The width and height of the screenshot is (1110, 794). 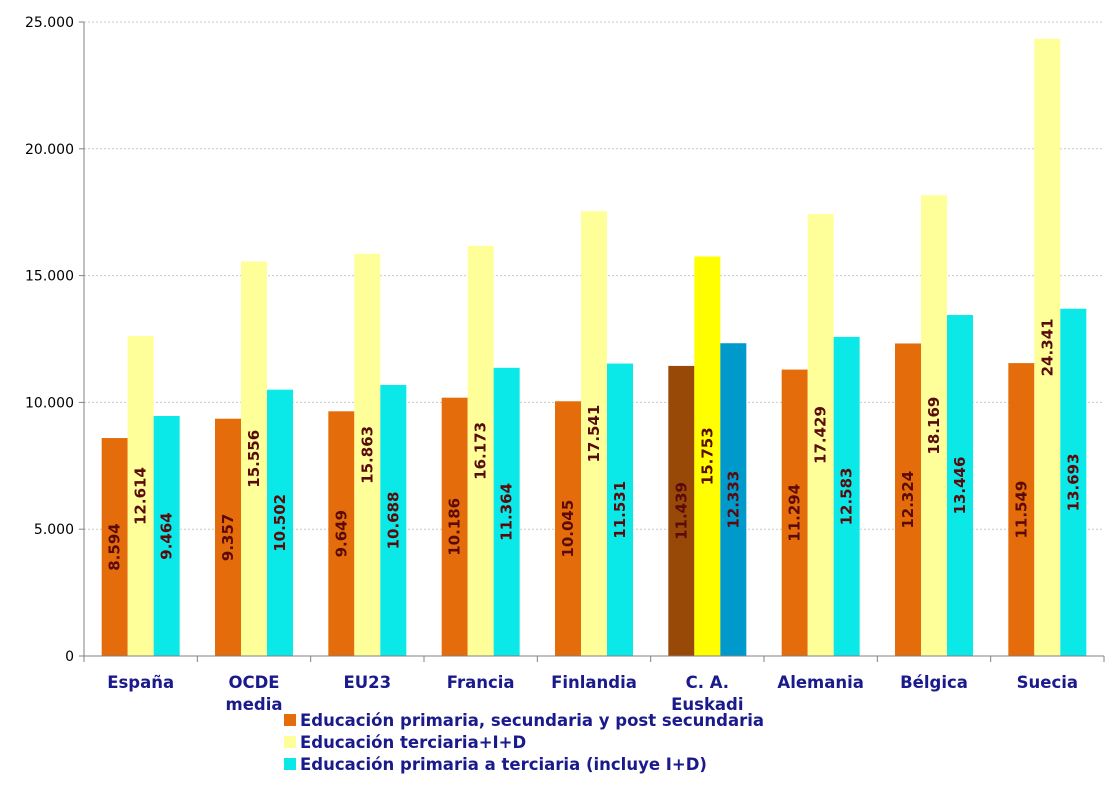 I want to click on data-label: 15.863, so click(x=367, y=455).